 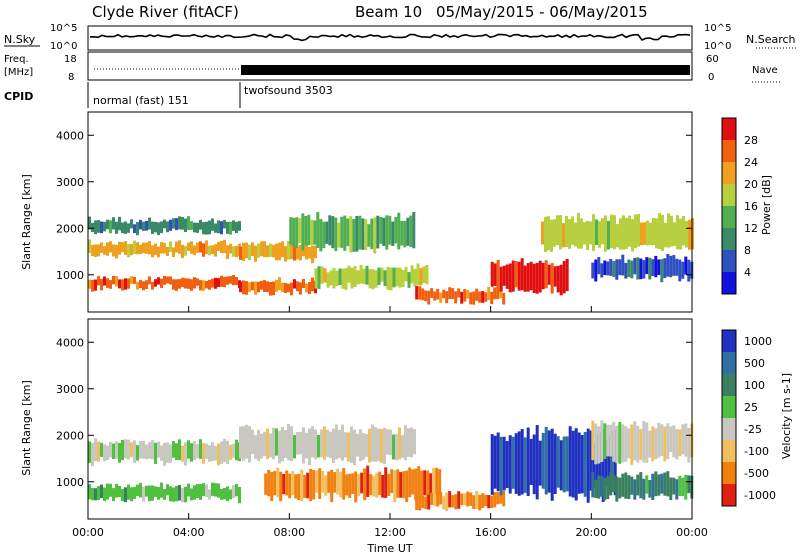 What do you see at coordinates (390, 37) in the screenshot?
I see `nsky-trace` at bounding box center [390, 37].